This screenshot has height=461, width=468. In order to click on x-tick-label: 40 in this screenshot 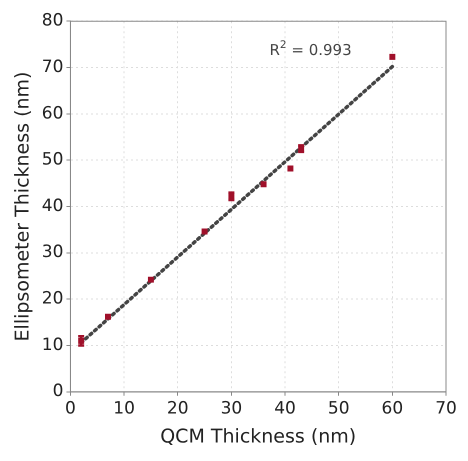, I will do `click(285, 408)`.